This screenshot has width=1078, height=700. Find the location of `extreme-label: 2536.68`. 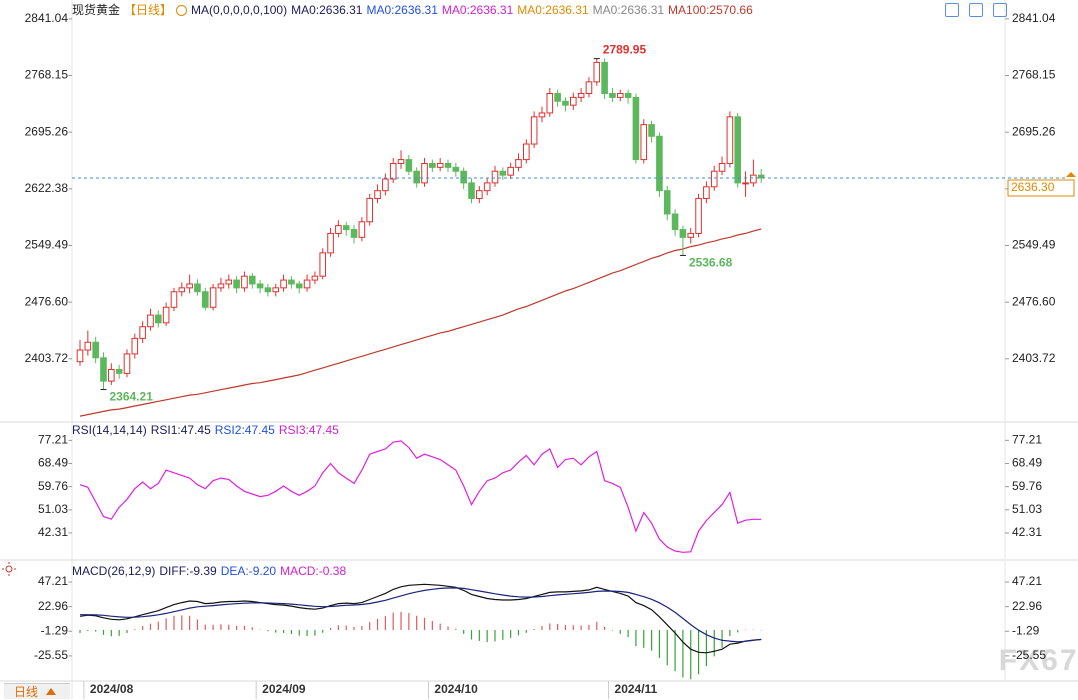

extreme-label: 2536.68 is located at coordinates (711, 263).